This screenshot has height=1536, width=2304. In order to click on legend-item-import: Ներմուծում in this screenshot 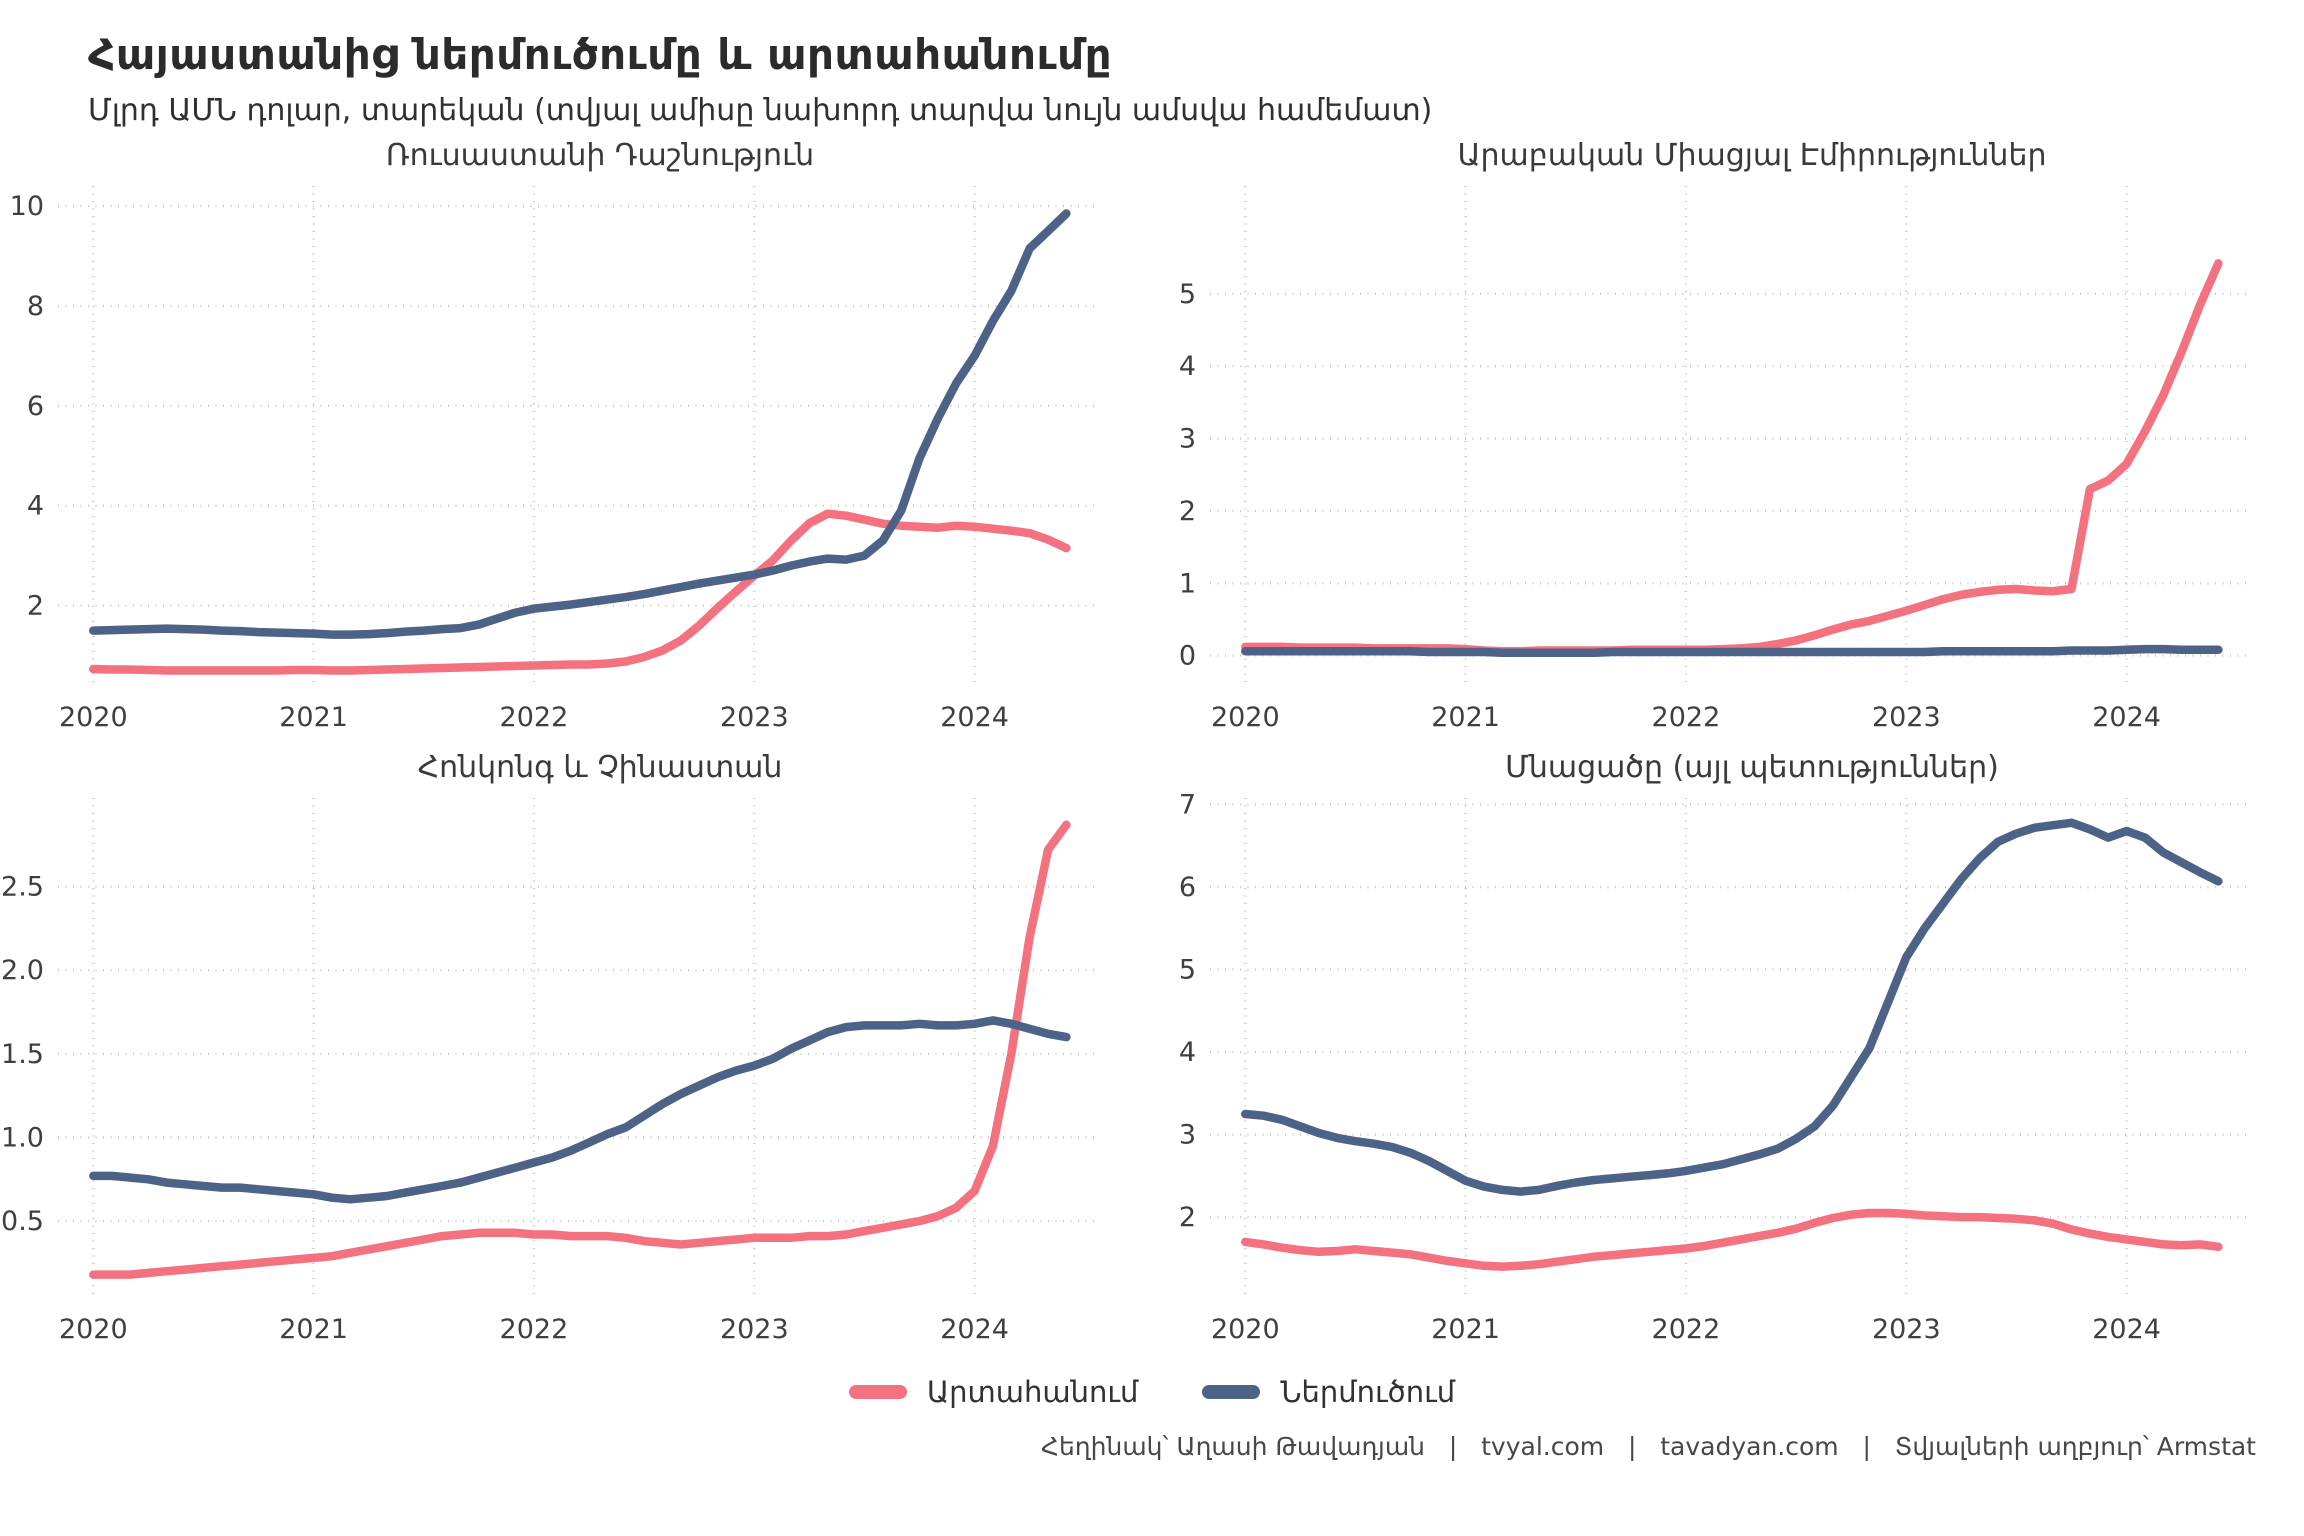, I will do `click(1328, 1392)`.